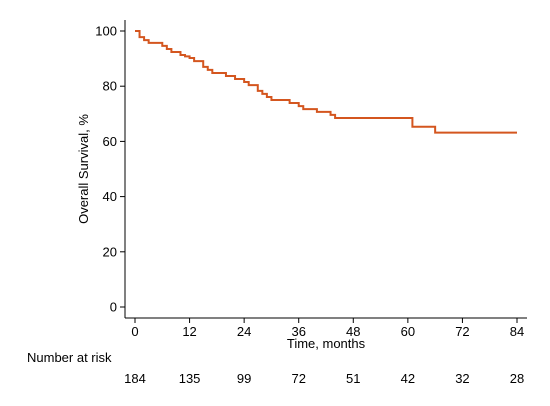 The image size is (550, 406). What do you see at coordinates (135, 378) in the screenshot?
I see `risk-count: 184` at bounding box center [135, 378].